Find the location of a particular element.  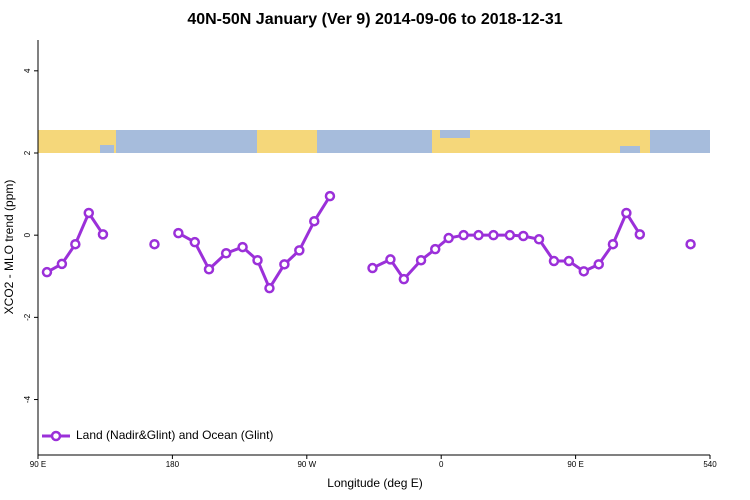

y-tick-label: 4 is located at coordinates (27, 70).